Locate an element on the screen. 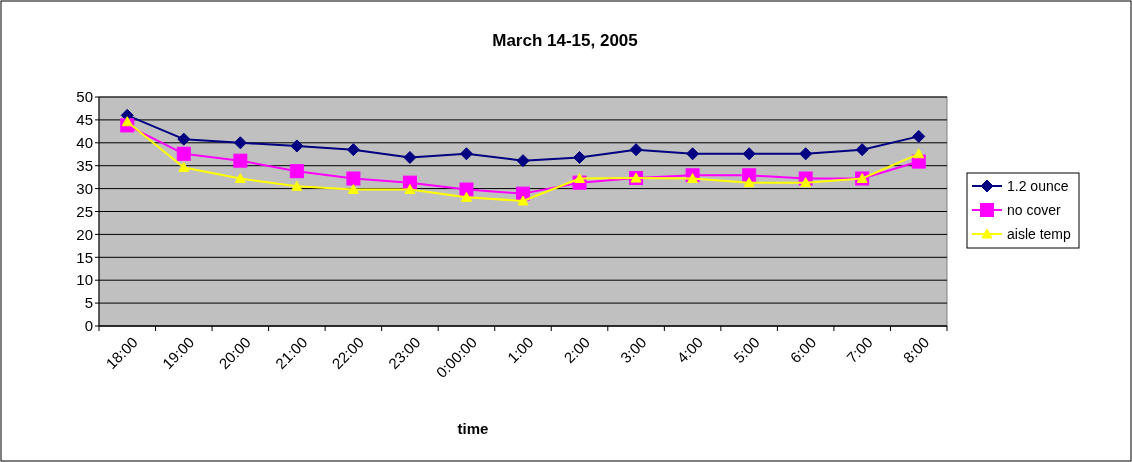  legend-label: aisle temp is located at coordinates (1039, 233).